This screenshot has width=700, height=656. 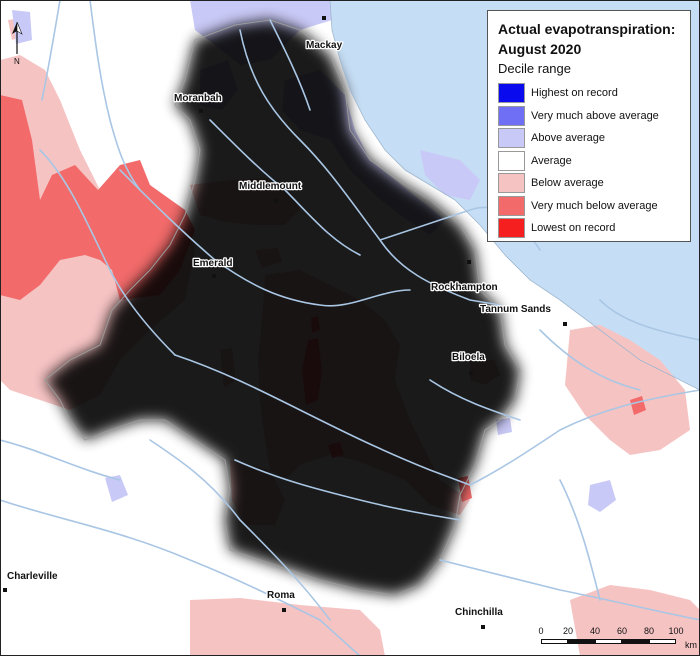 I want to click on town-label: Rockhampton, so click(x=464, y=287).